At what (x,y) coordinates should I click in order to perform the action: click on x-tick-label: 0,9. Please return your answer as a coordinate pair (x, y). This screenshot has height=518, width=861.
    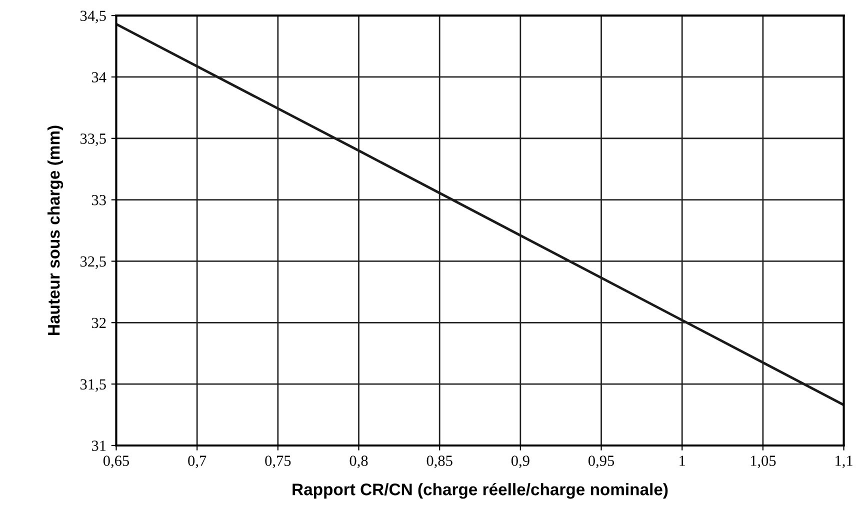
    Looking at the image, I should click on (520, 462).